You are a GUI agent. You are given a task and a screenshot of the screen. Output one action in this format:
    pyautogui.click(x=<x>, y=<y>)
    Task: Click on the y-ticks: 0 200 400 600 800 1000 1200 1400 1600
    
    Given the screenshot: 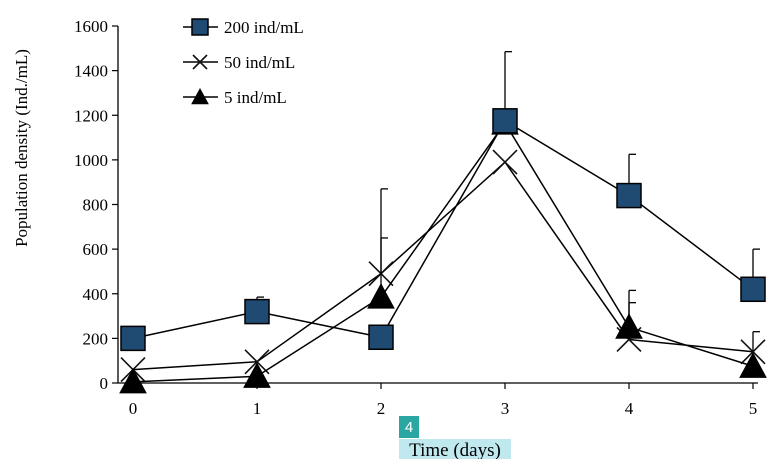 What is the action you would take?
    pyautogui.click(x=96, y=205)
    